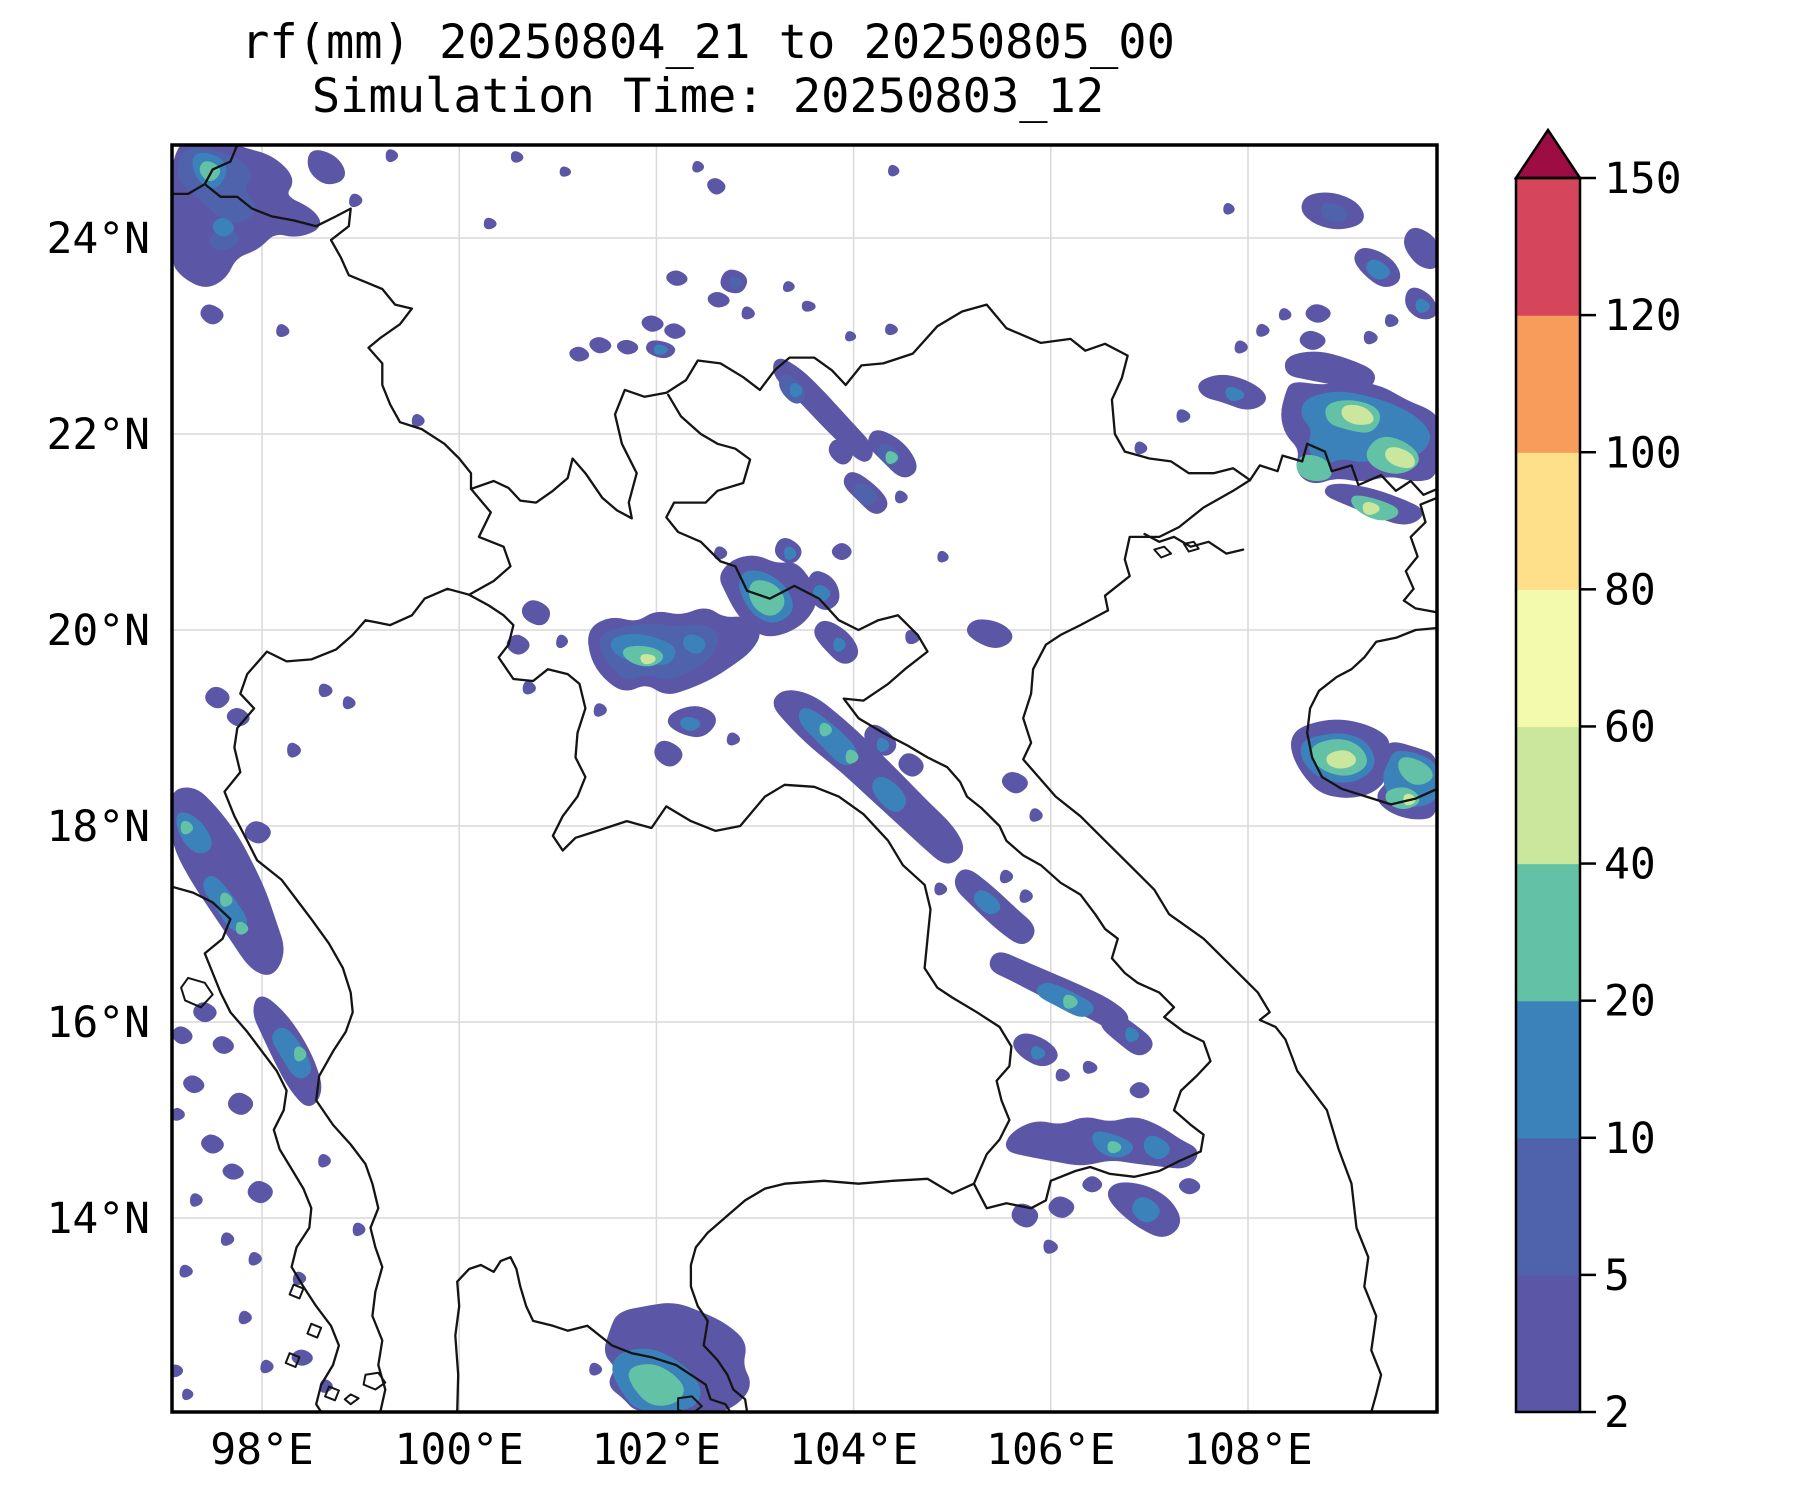  What do you see at coordinates (1630, 1002) in the screenshot?
I see `colorbar-tick-label: 20` at bounding box center [1630, 1002].